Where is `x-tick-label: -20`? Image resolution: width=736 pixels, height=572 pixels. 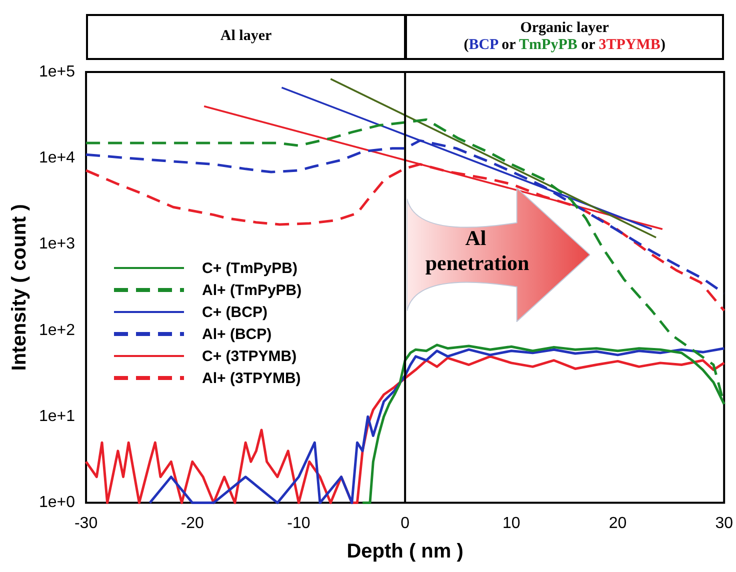 x-tick-label: -20 is located at coordinates (192, 523).